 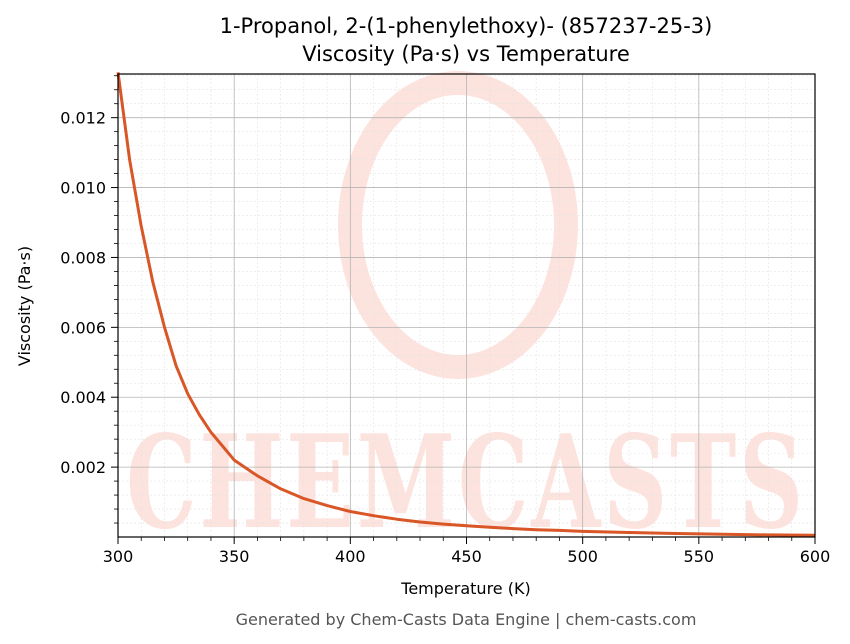 What do you see at coordinates (83, 257) in the screenshot?
I see `y-tick-label: 0.008` at bounding box center [83, 257].